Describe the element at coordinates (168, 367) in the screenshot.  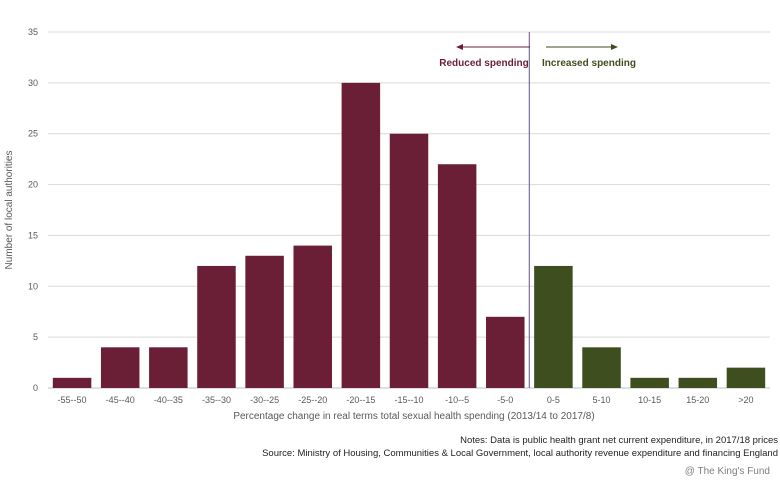
I see `bar--40--35` at that location.